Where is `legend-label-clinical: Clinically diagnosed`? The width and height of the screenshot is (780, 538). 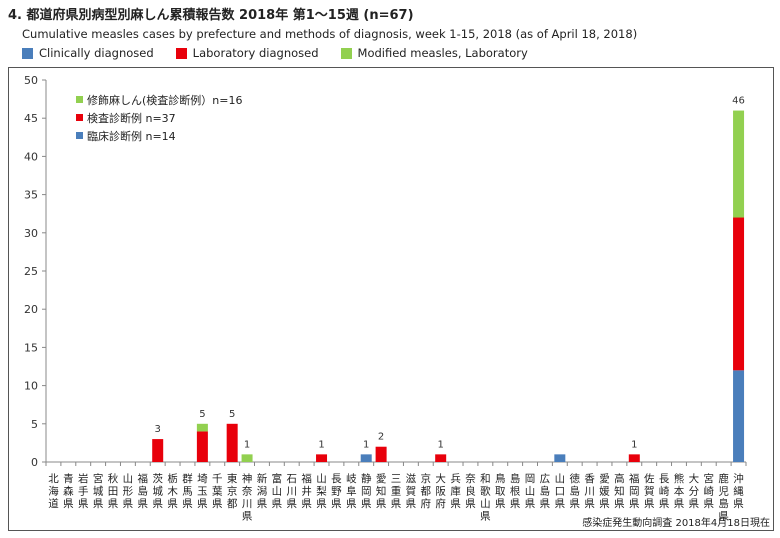 legend-label-clinical: Clinically diagnosed is located at coordinates (96, 53).